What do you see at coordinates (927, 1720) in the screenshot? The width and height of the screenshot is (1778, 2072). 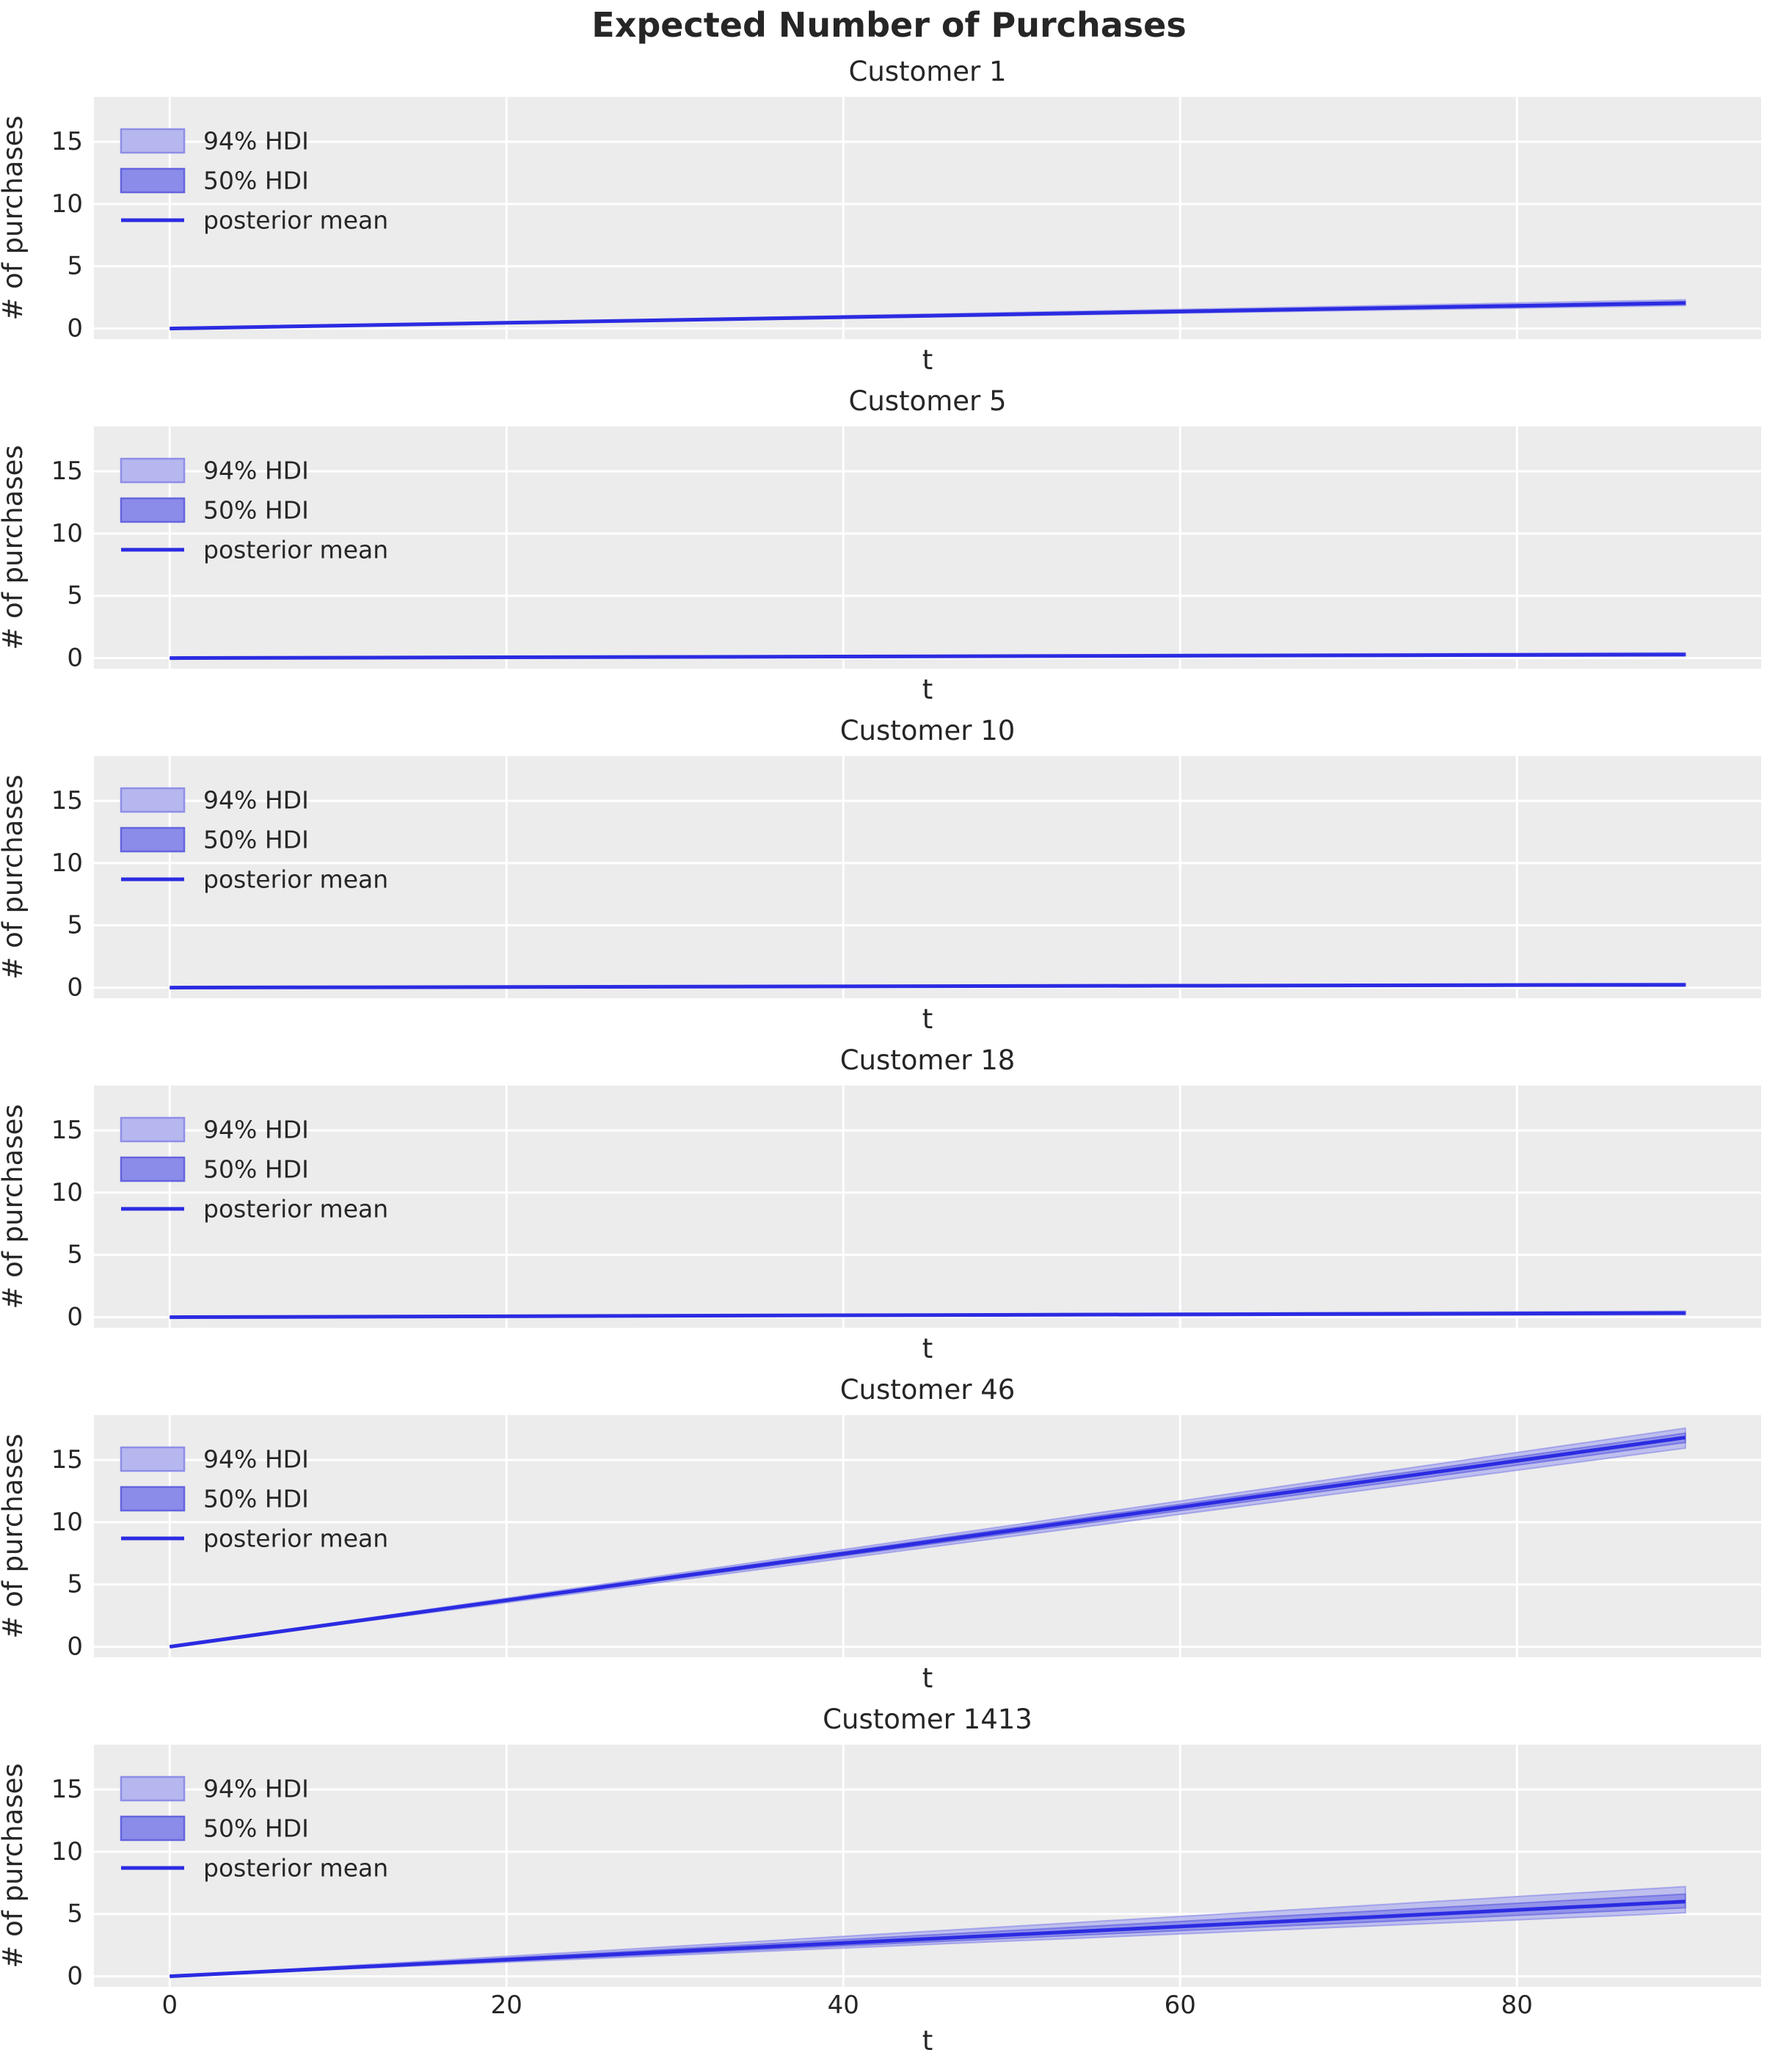 I see `subplot-title: Customer 1413` at bounding box center [927, 1720].